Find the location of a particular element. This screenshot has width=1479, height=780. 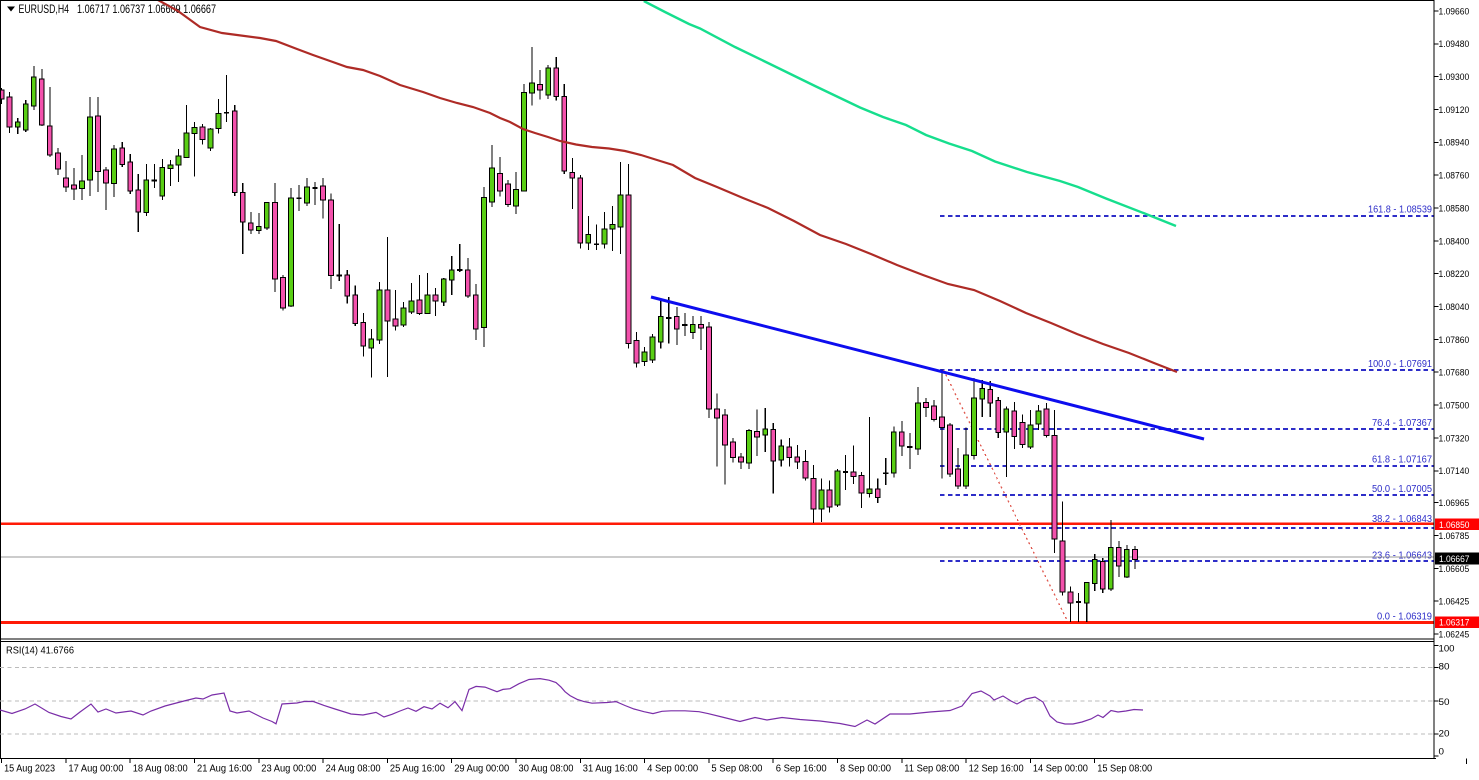

svg-text: 1.06965 is located at coordinates (1454, 503).